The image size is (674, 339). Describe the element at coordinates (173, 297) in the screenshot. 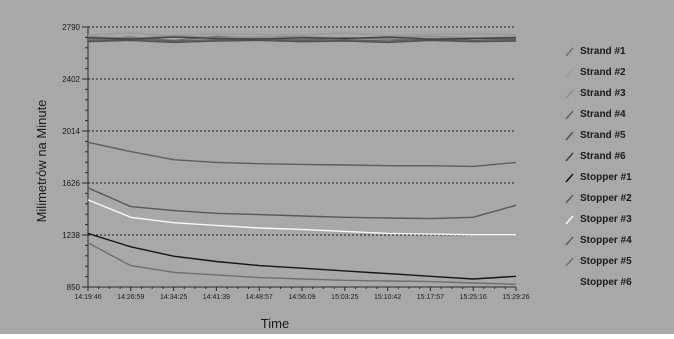

I see `x-tick-label: 14:34:25` at that location.